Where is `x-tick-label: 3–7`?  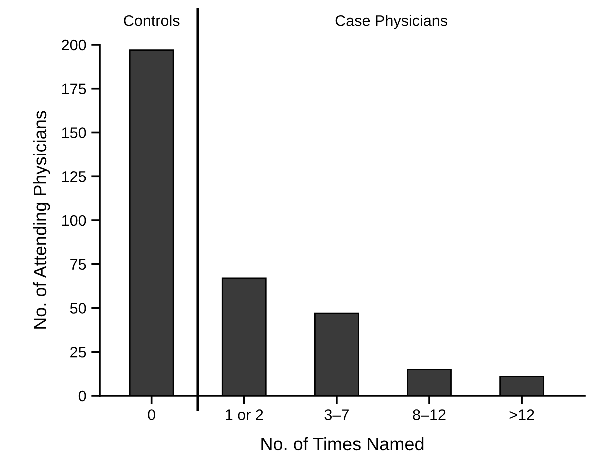 x-tick-label: 3–7 is located at coordinates (336, 415).